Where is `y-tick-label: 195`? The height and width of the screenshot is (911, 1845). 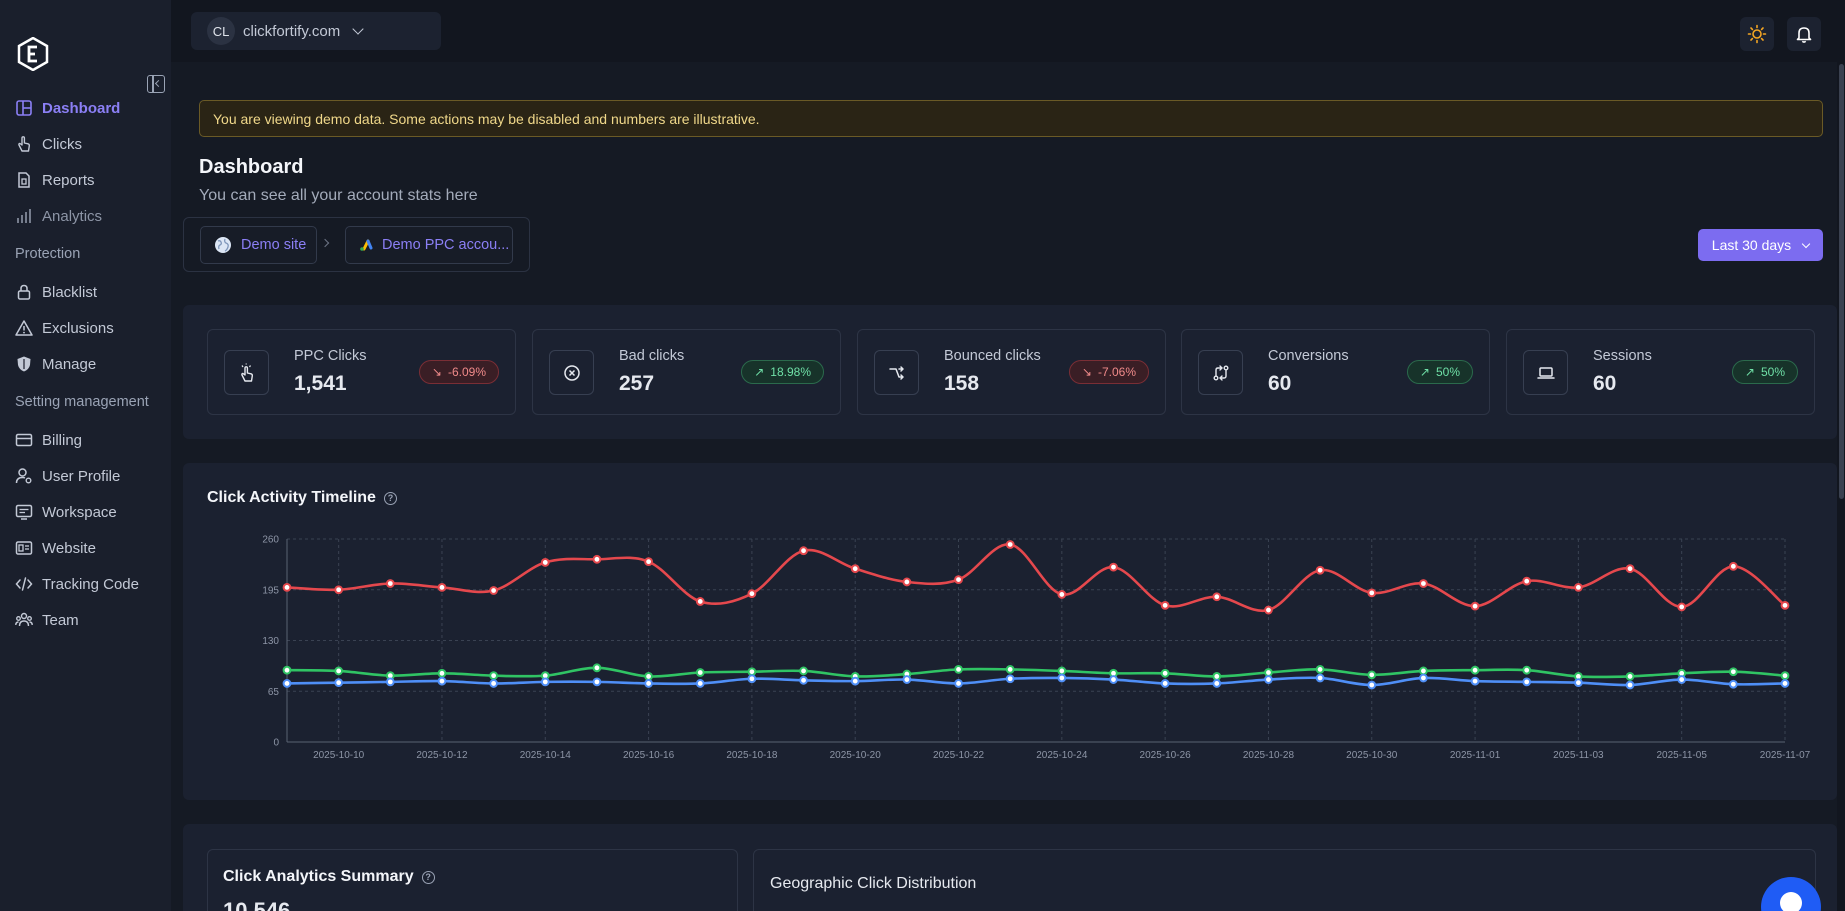 y-tick-label: 195 is located at coordinates (270, 590).